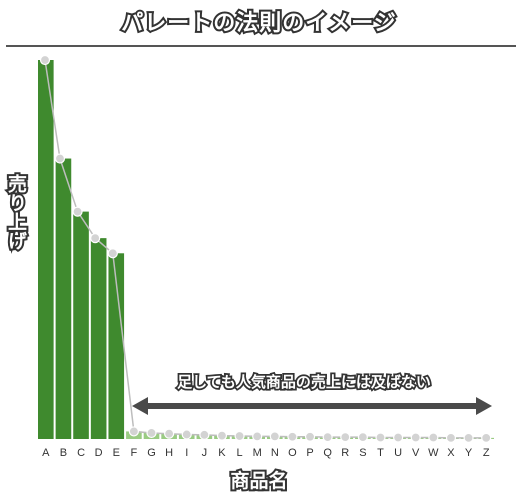 The height and width of the screenshot is (498, 518). I want to click on arrow-head-right, so click(484, 406).